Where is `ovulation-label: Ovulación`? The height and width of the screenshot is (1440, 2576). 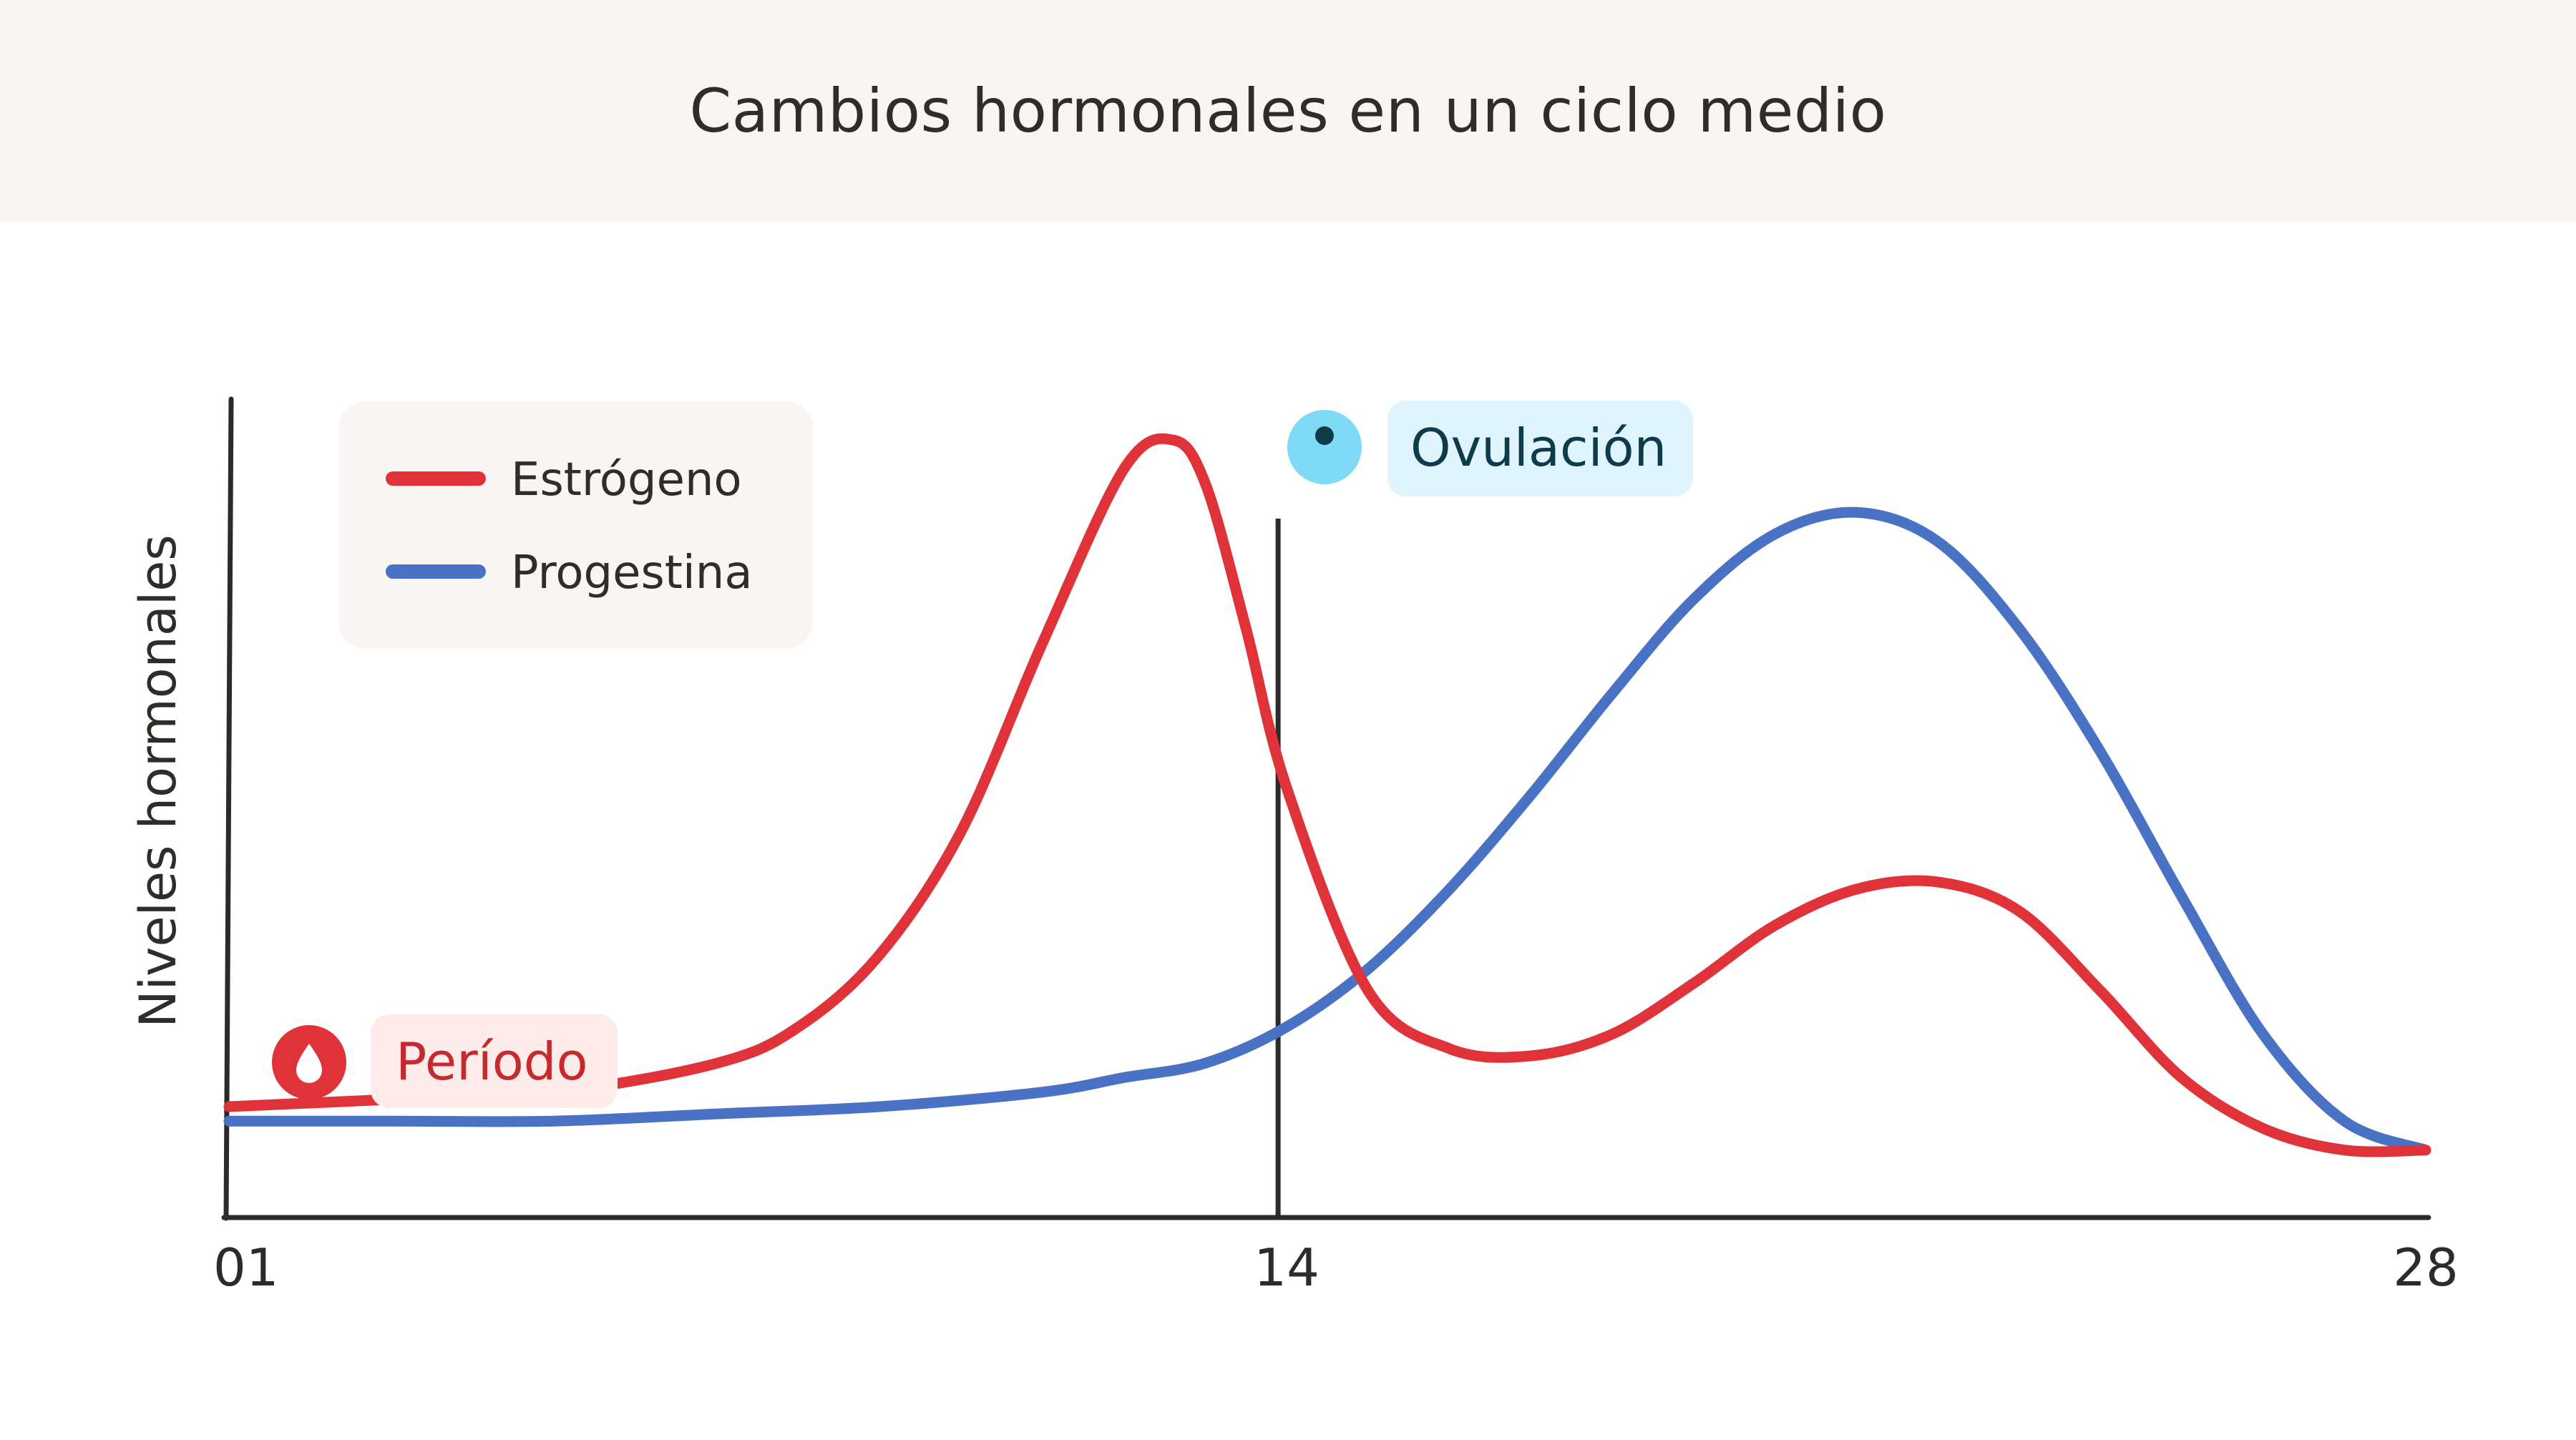 ovulation-label: Ovulación is located at coordinates (1538, 448).